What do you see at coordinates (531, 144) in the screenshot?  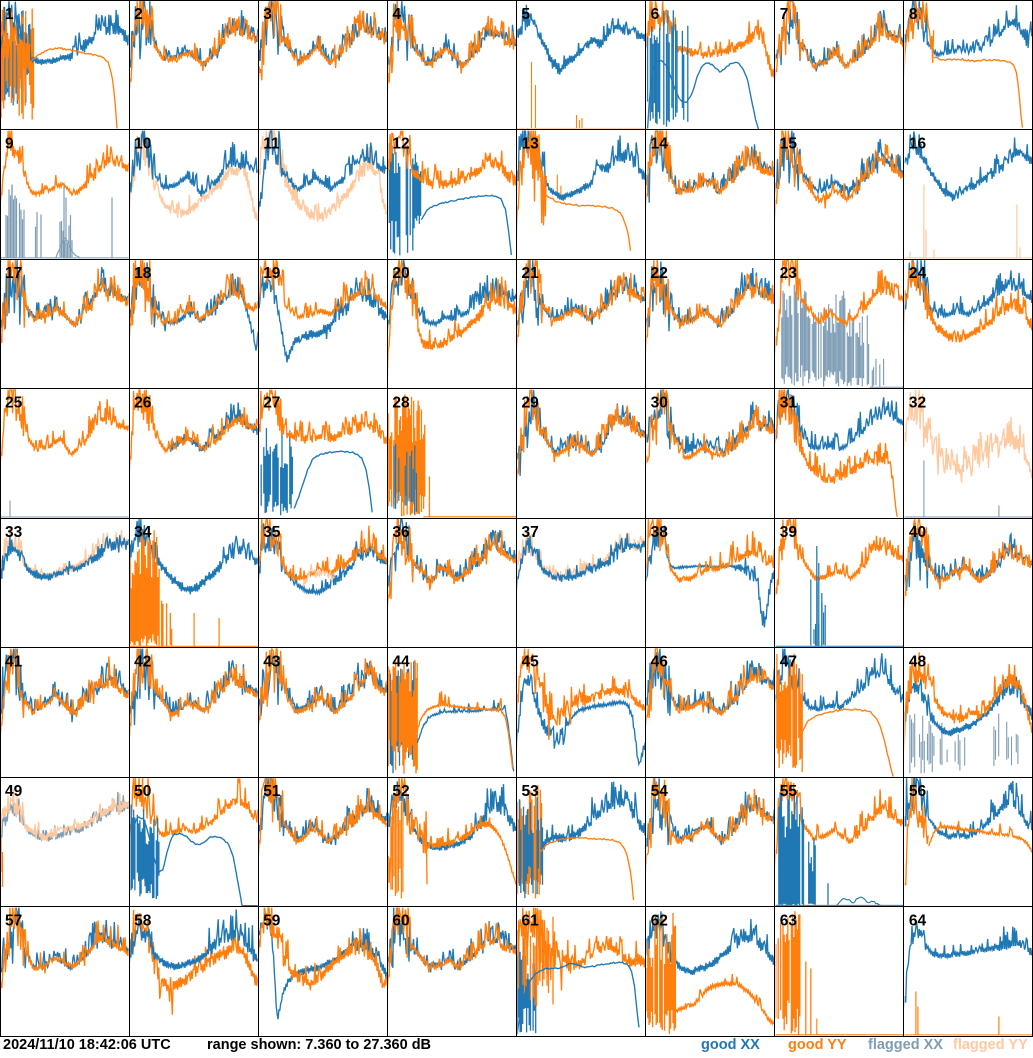 I see `svg-text: 13` at bounding box center [531, 144].